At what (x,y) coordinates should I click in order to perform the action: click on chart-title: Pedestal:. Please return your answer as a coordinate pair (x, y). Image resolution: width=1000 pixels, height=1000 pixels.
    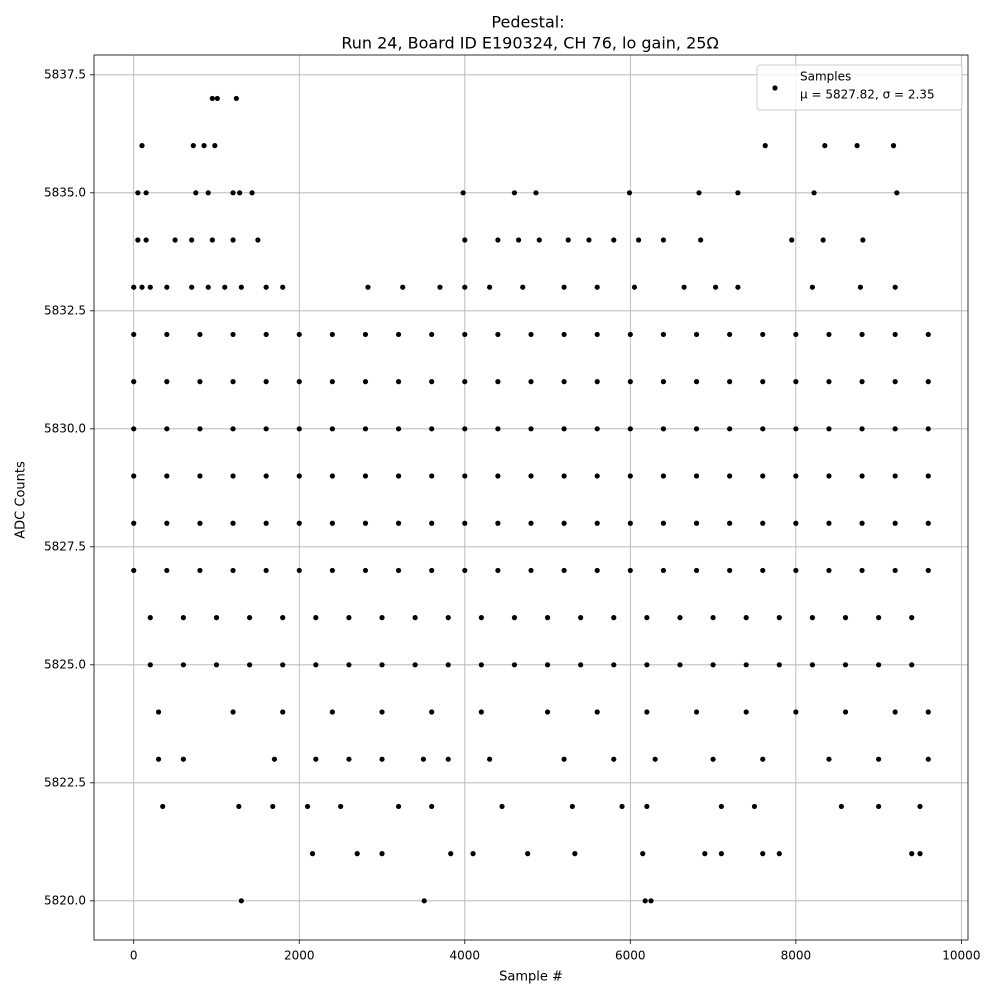
    Looking at the image, I should click on (527, 22).